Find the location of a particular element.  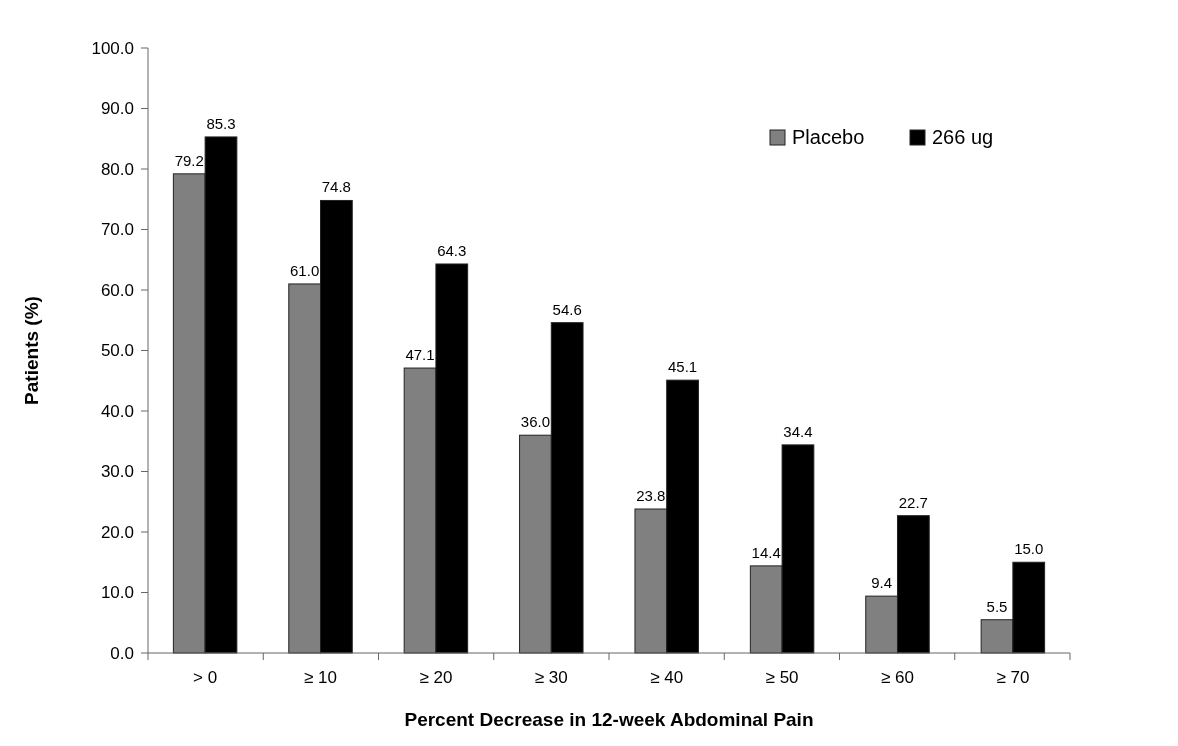

data-label: 23.8 is located at coordinates (651, 496).